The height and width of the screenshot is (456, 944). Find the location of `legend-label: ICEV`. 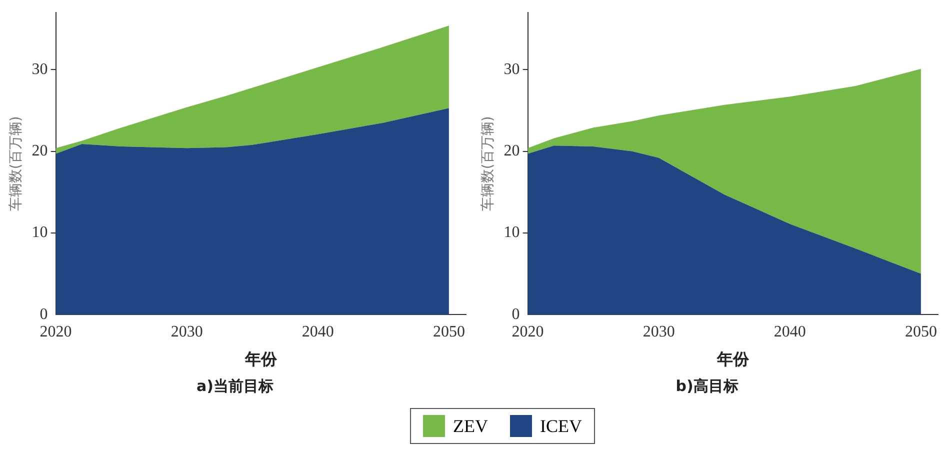

legend-label: ICEV is located at coordinates (561, 426).